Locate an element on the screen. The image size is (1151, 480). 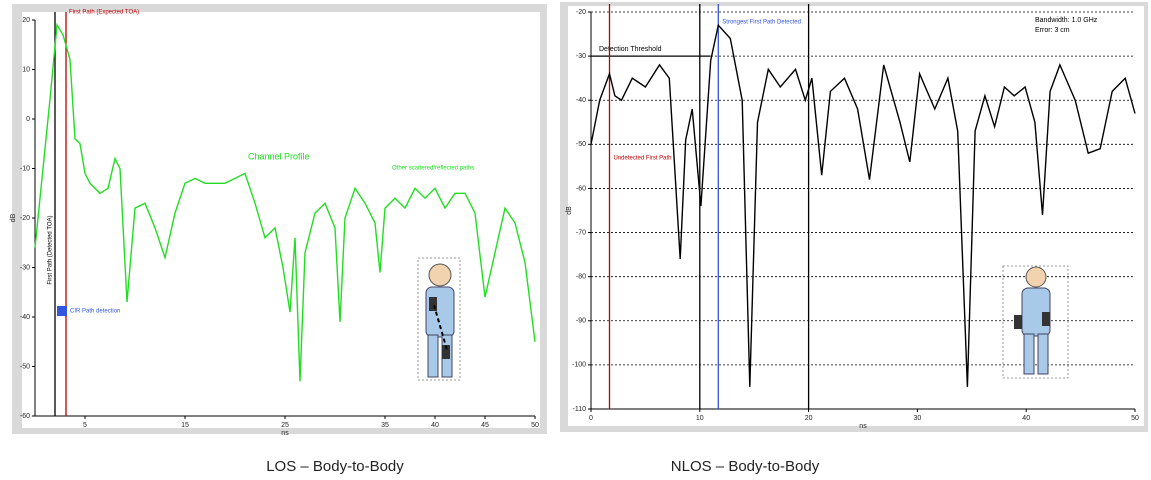
y-tick-label: -110 is located at coordinates (580, 409).